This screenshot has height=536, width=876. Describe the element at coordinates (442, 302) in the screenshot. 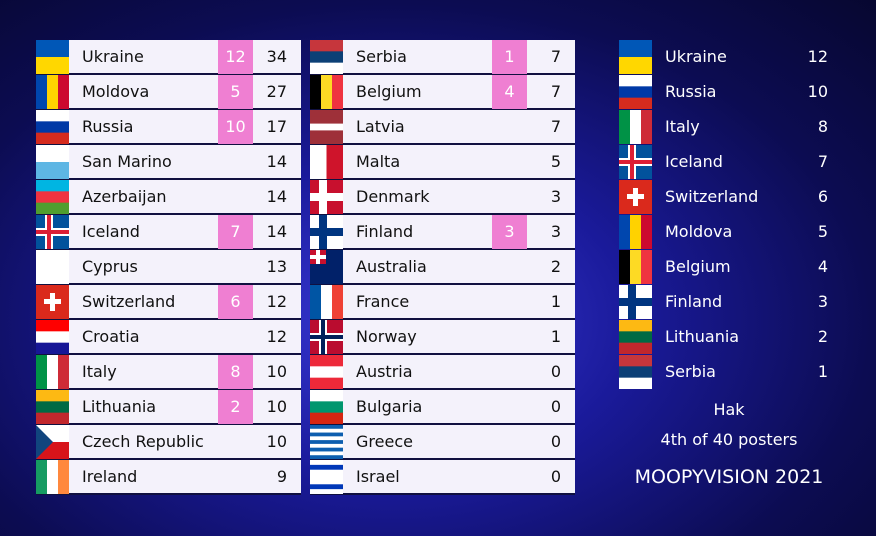

I see `scoreboard-row: France 1` at that location.